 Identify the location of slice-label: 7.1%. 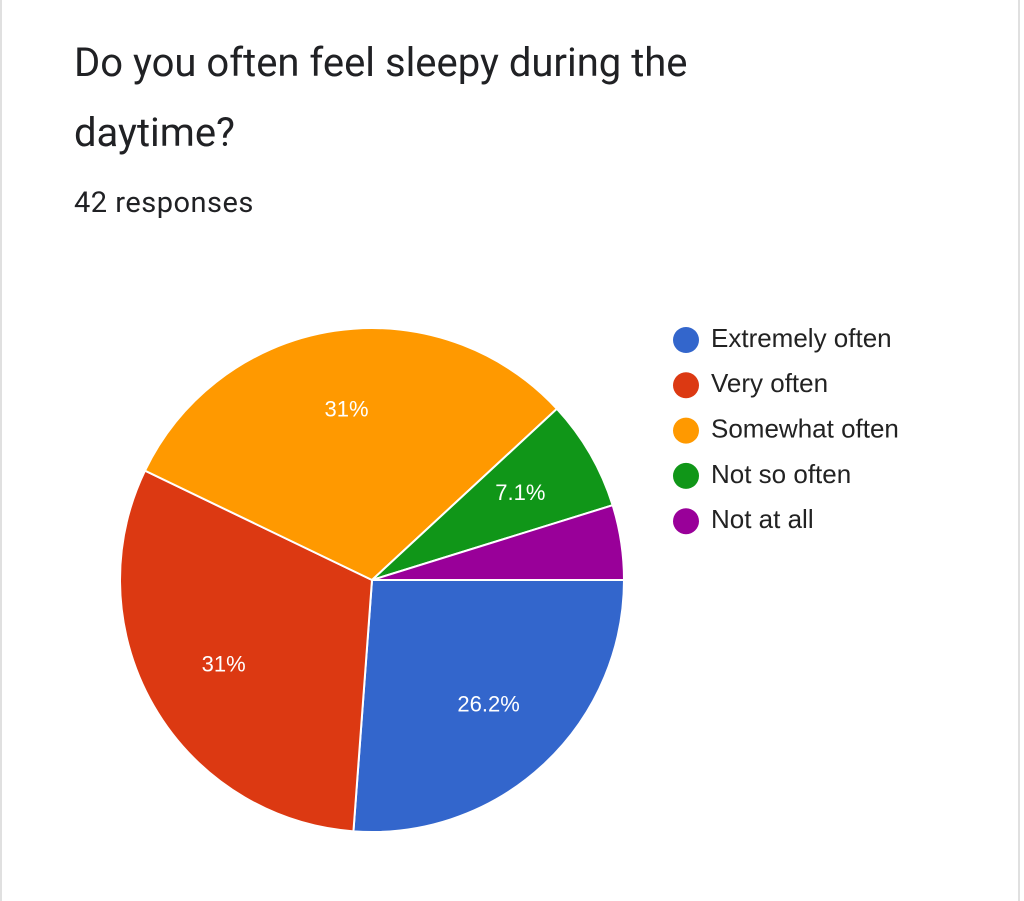
(520, 492).